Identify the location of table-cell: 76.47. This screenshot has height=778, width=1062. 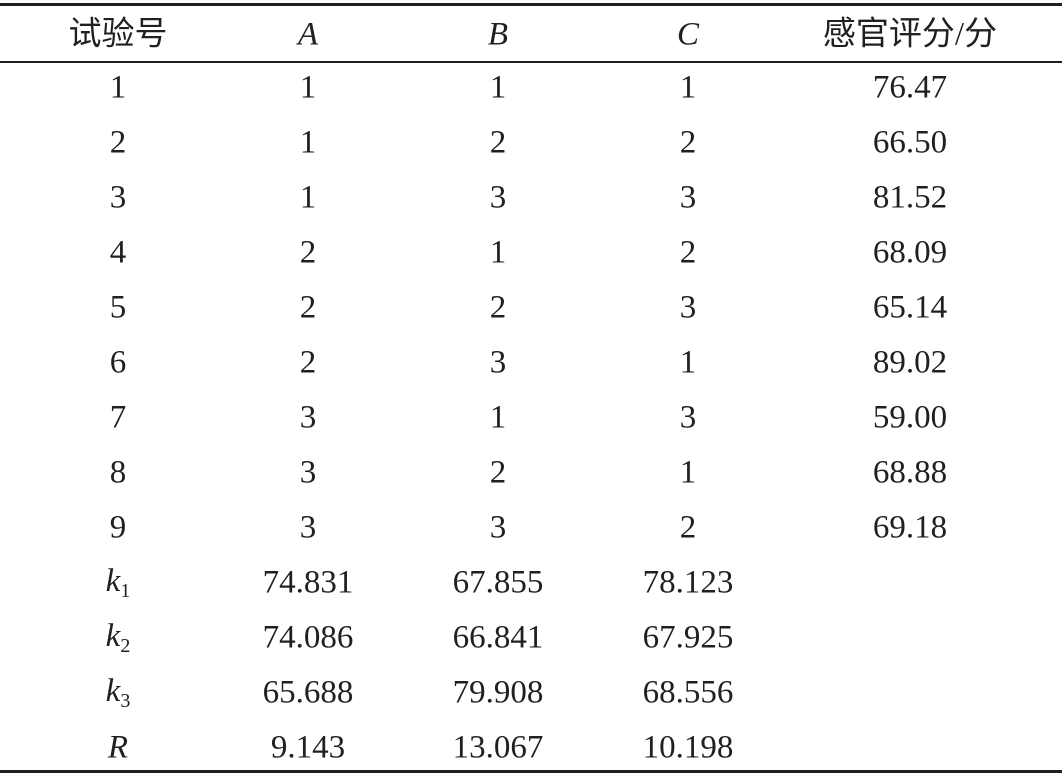
(910, 87).